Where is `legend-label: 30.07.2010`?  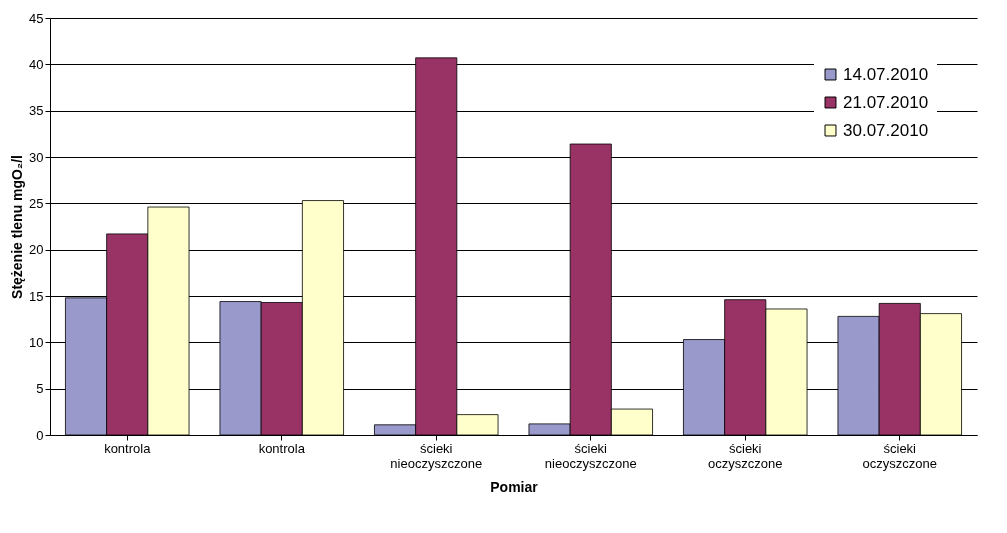 legend-label: 30.07.2010 is located at coordinates (886, 130).